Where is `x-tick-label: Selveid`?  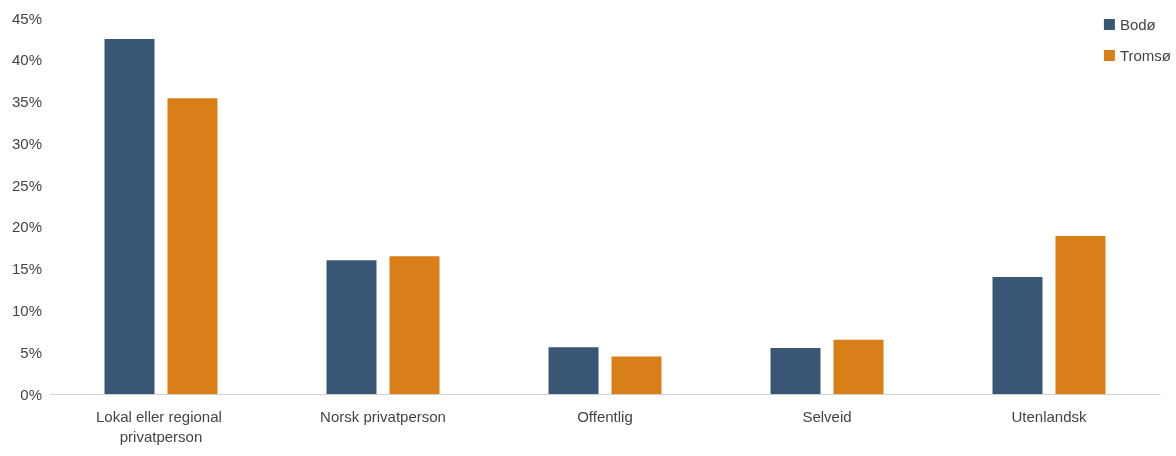
x-tick-label: Selveid is located at coordinates (827, 416).